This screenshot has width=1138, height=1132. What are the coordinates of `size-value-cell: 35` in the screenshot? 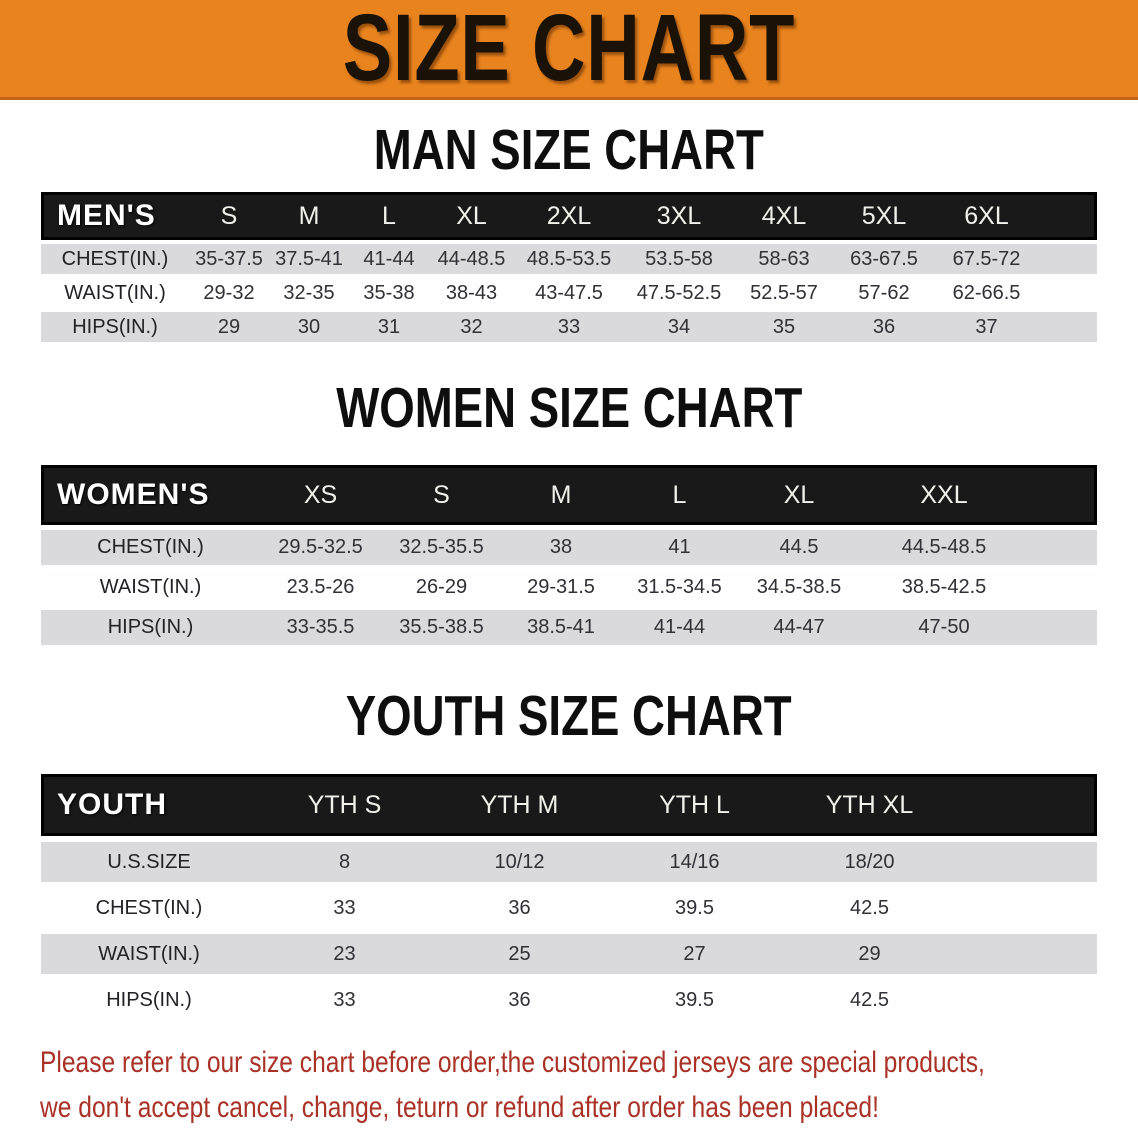 It's located at (784, 327).